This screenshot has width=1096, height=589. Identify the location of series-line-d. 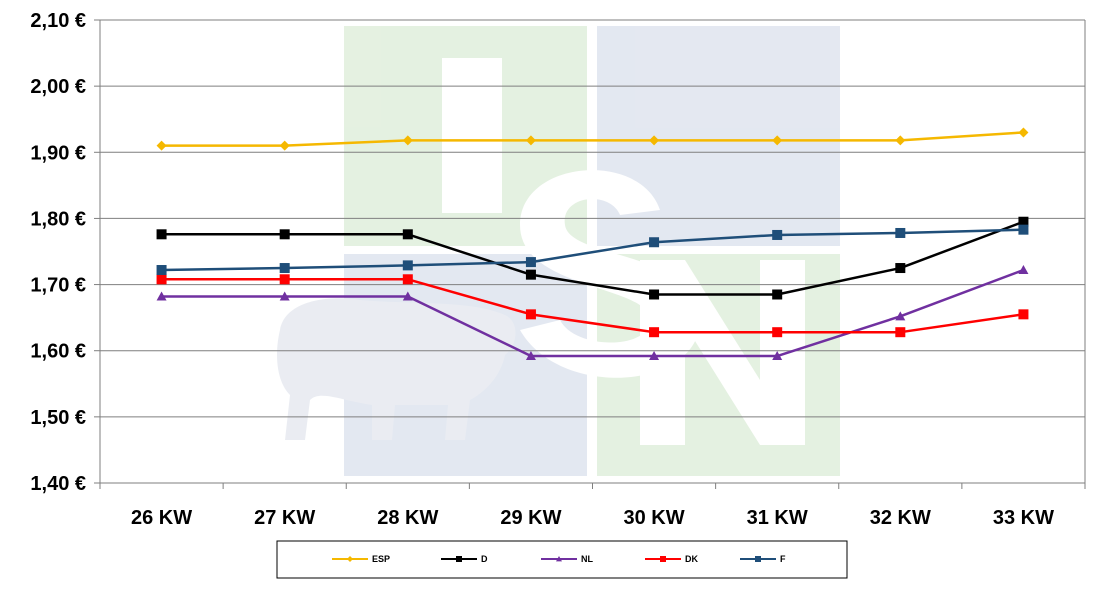
(592, 258).